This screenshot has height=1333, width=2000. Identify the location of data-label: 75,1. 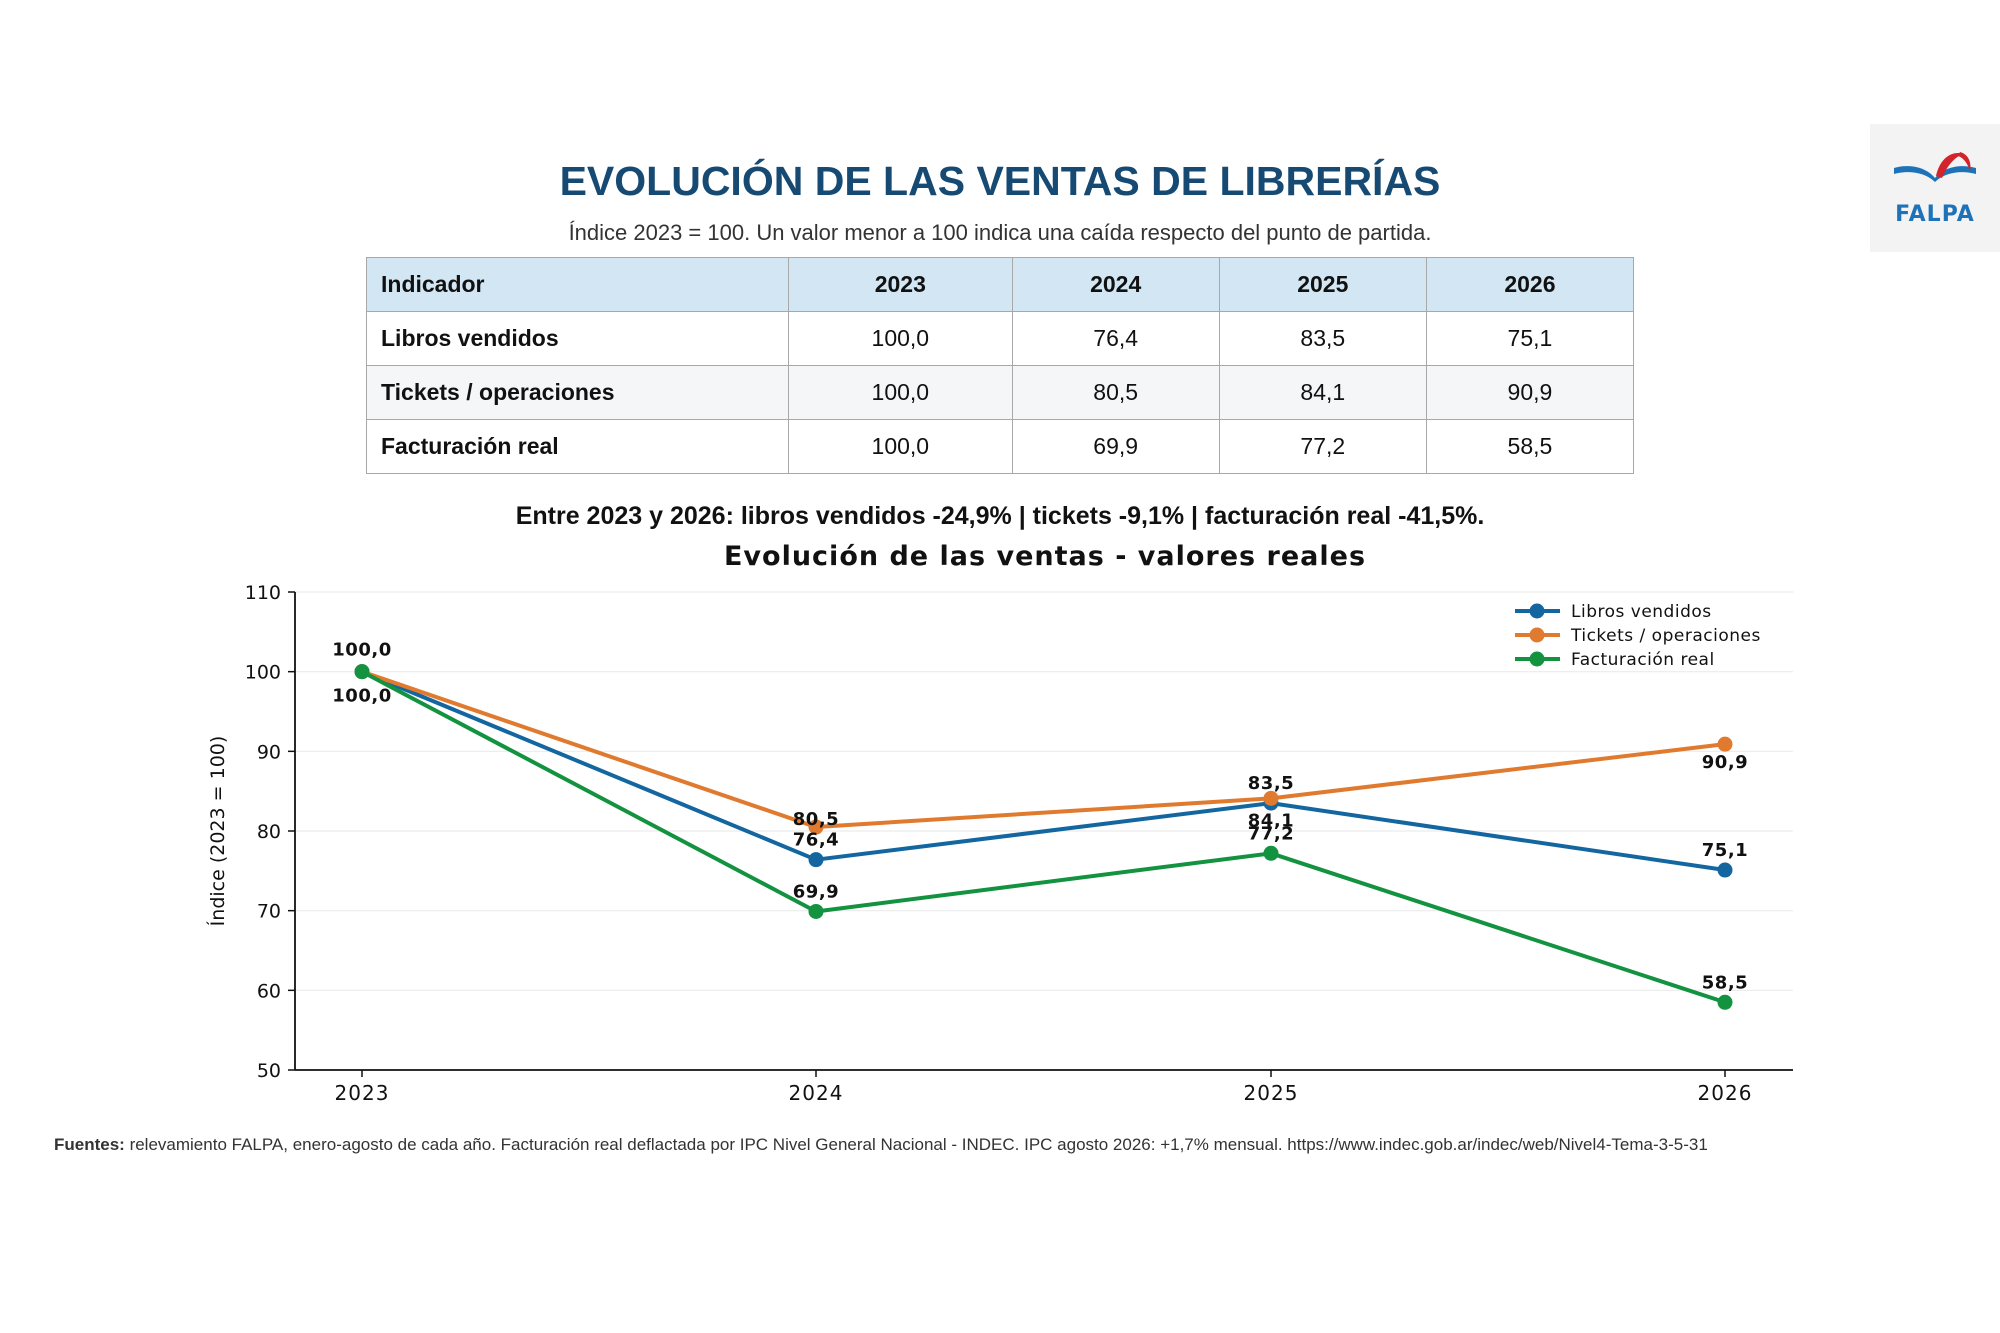
(1725, 850).